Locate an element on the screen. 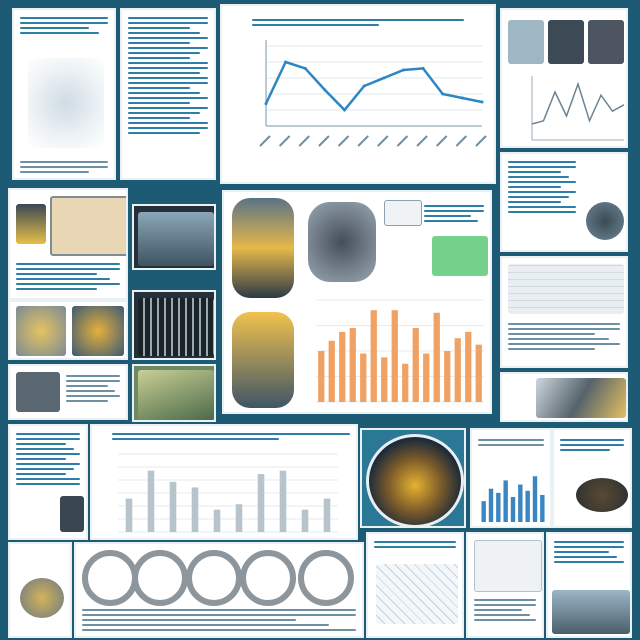  gear-photo is located at coordinates (42, 598).